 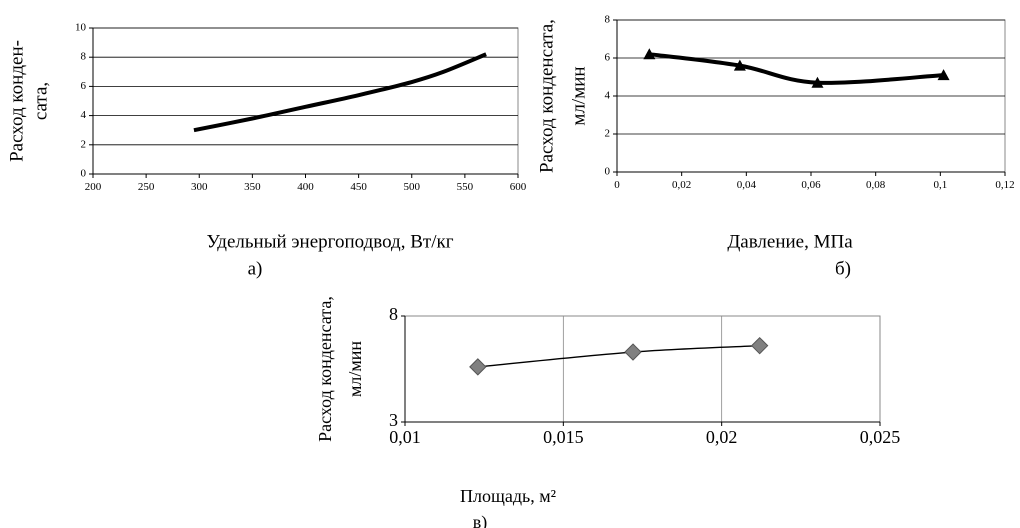 What do you see at coordinates (508, 496) in the screenshot?
I see `x-axis-label: Площадь, м²` at bounding box center [508, 496].